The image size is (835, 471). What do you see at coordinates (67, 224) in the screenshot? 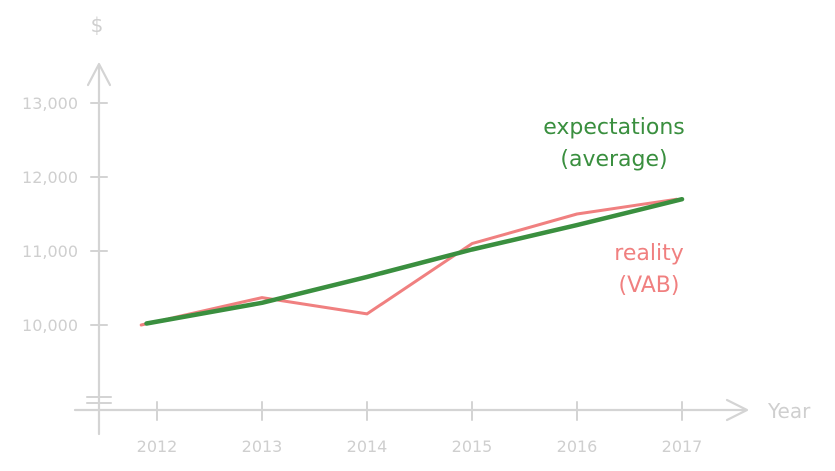
I see `y-axis: 10,000 11,000 12,000 13,000 $` at bounding box center [67, 224].